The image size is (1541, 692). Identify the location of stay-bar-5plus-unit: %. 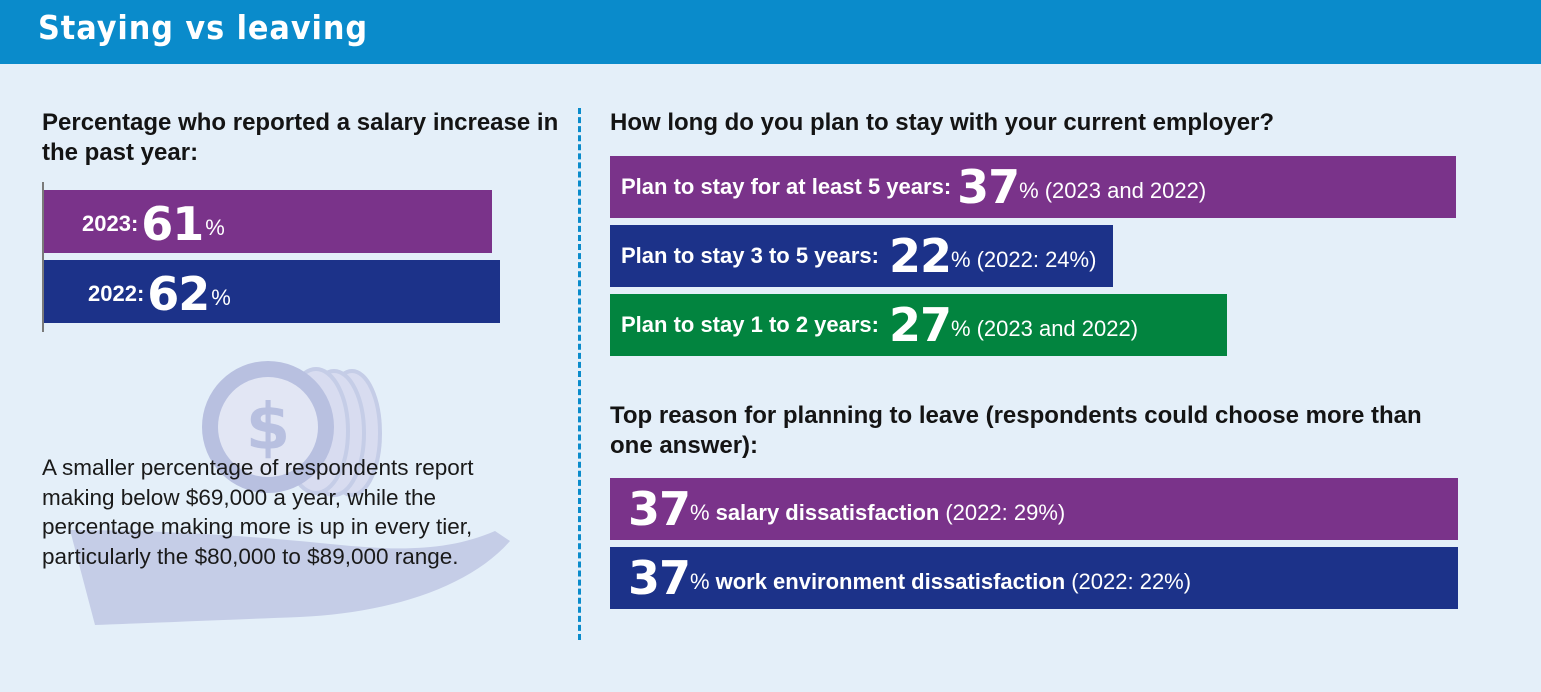
(1029, 190).